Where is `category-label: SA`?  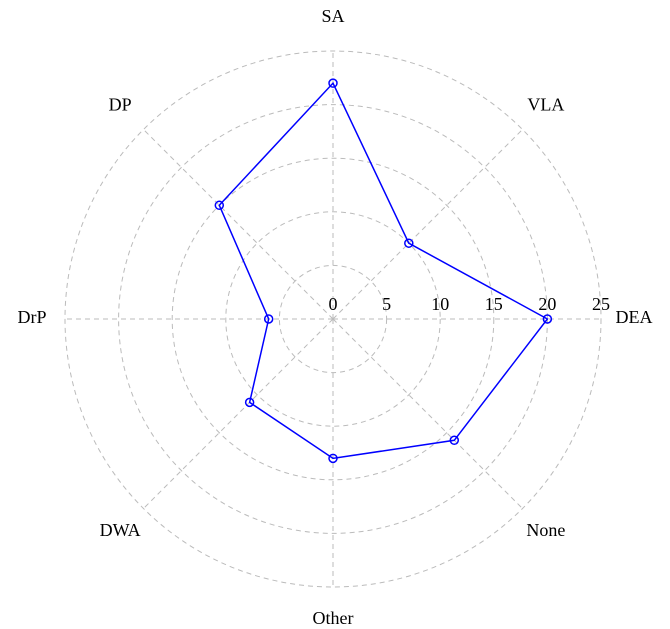 category-label: SA is located at coordinates (332, 16).